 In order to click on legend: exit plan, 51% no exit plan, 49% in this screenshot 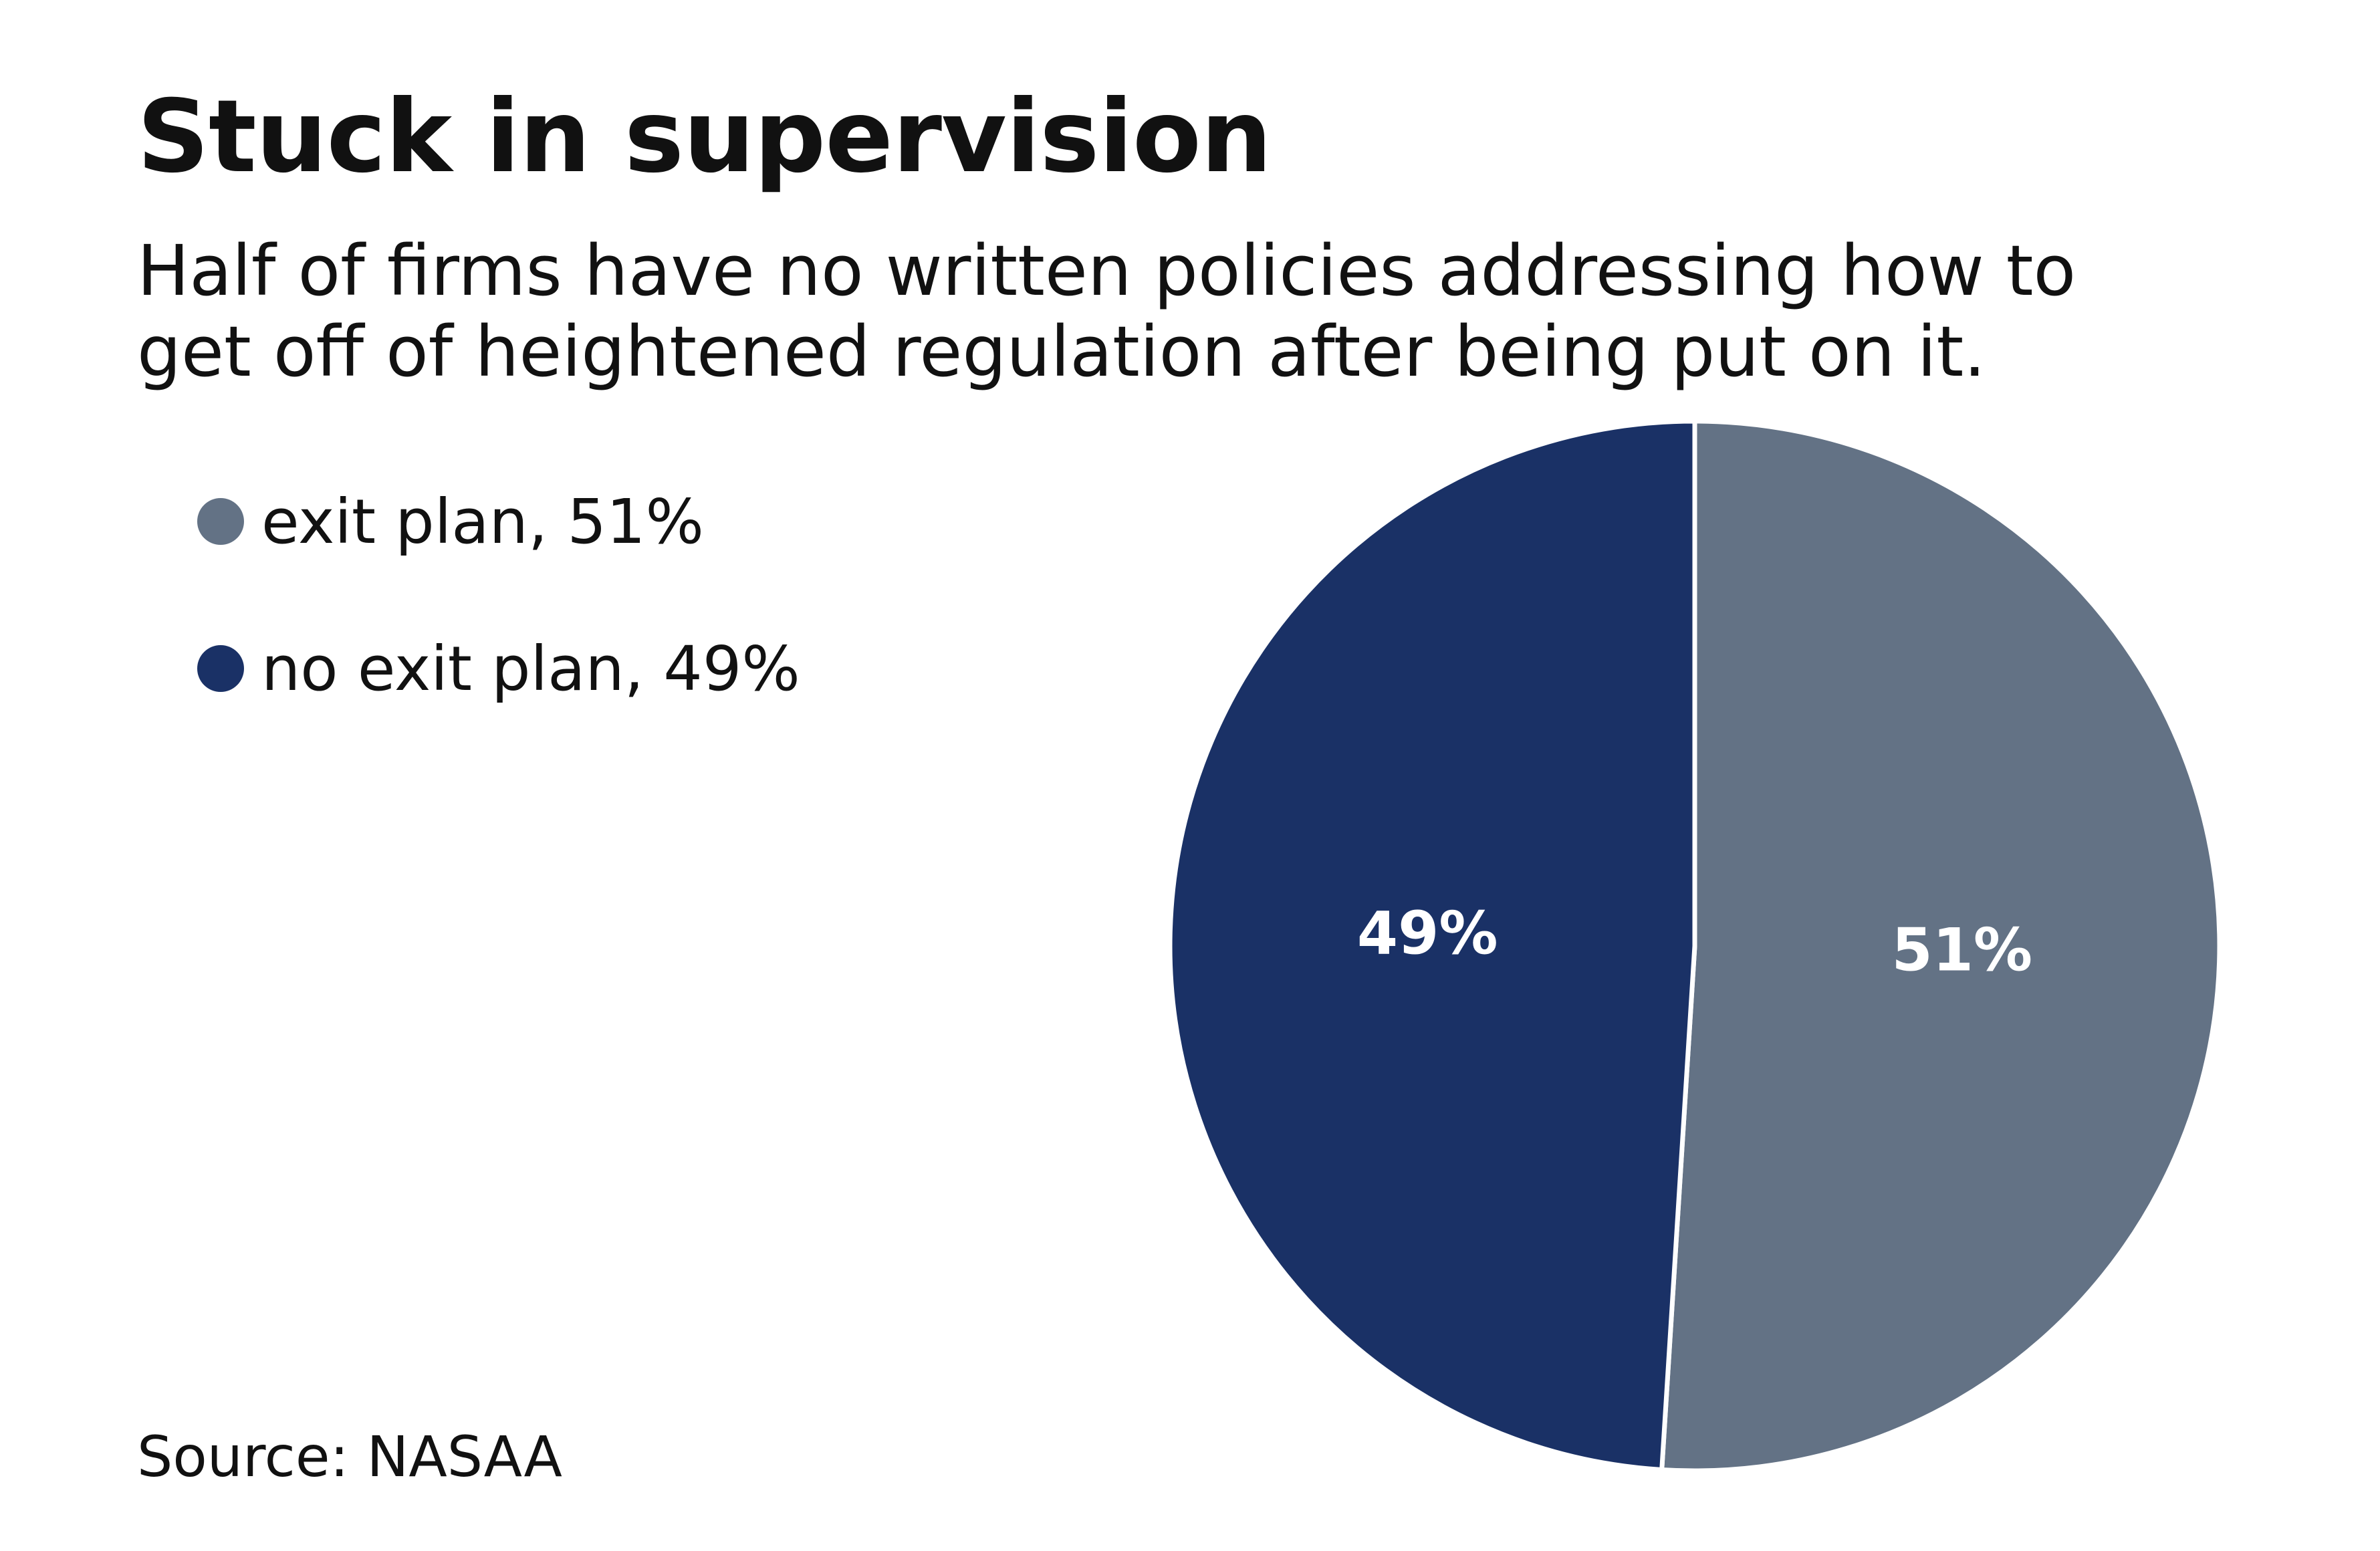, I will do `click(498, 628)`.